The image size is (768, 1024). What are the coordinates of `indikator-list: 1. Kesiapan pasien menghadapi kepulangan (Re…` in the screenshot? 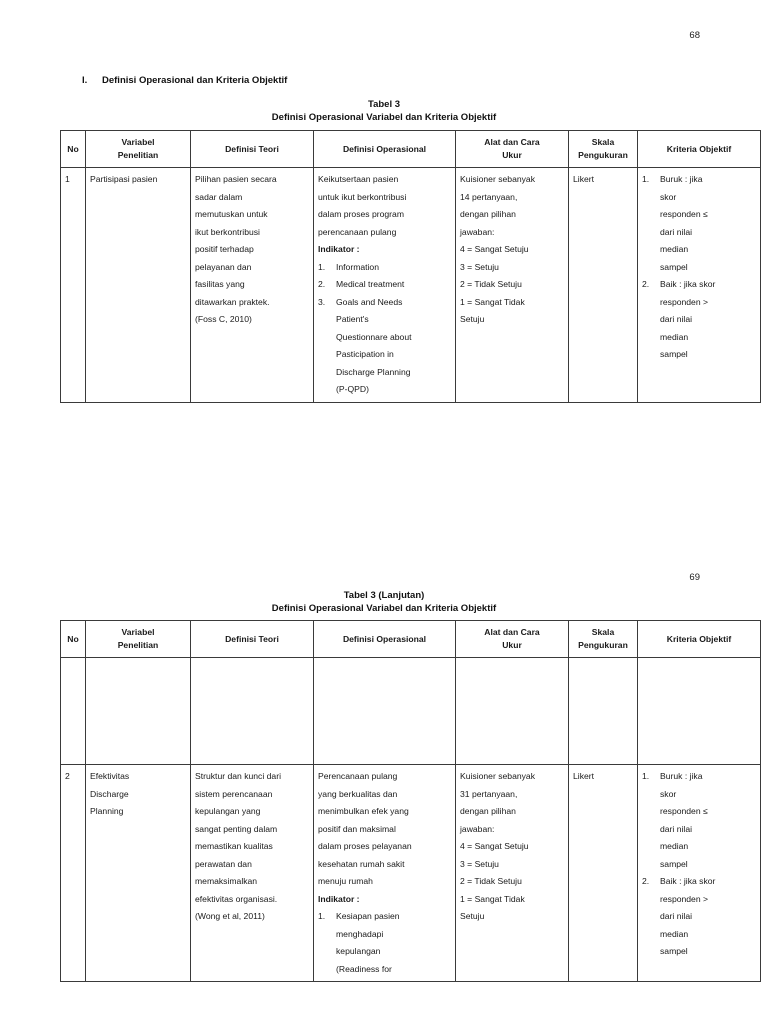 It's located at (384, 943).